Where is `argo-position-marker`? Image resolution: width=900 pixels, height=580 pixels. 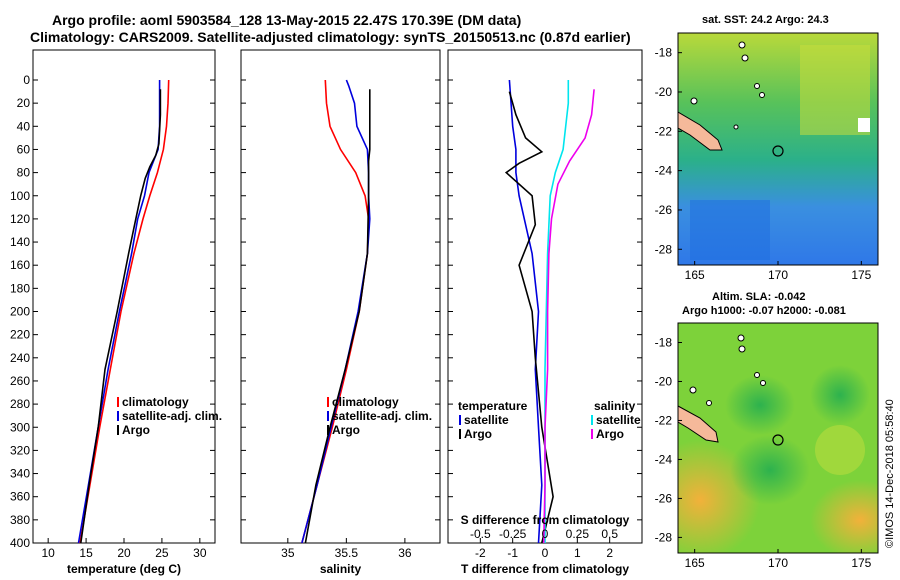
argo-position-marker is located at coordinates (778, 151).